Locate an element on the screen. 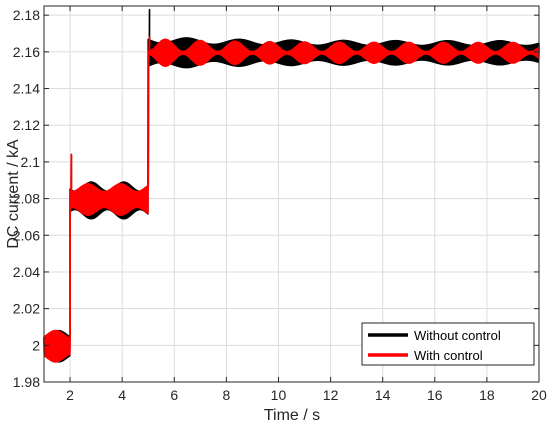  y-tick-label: 2.12 is located at coordinates (26, 125).